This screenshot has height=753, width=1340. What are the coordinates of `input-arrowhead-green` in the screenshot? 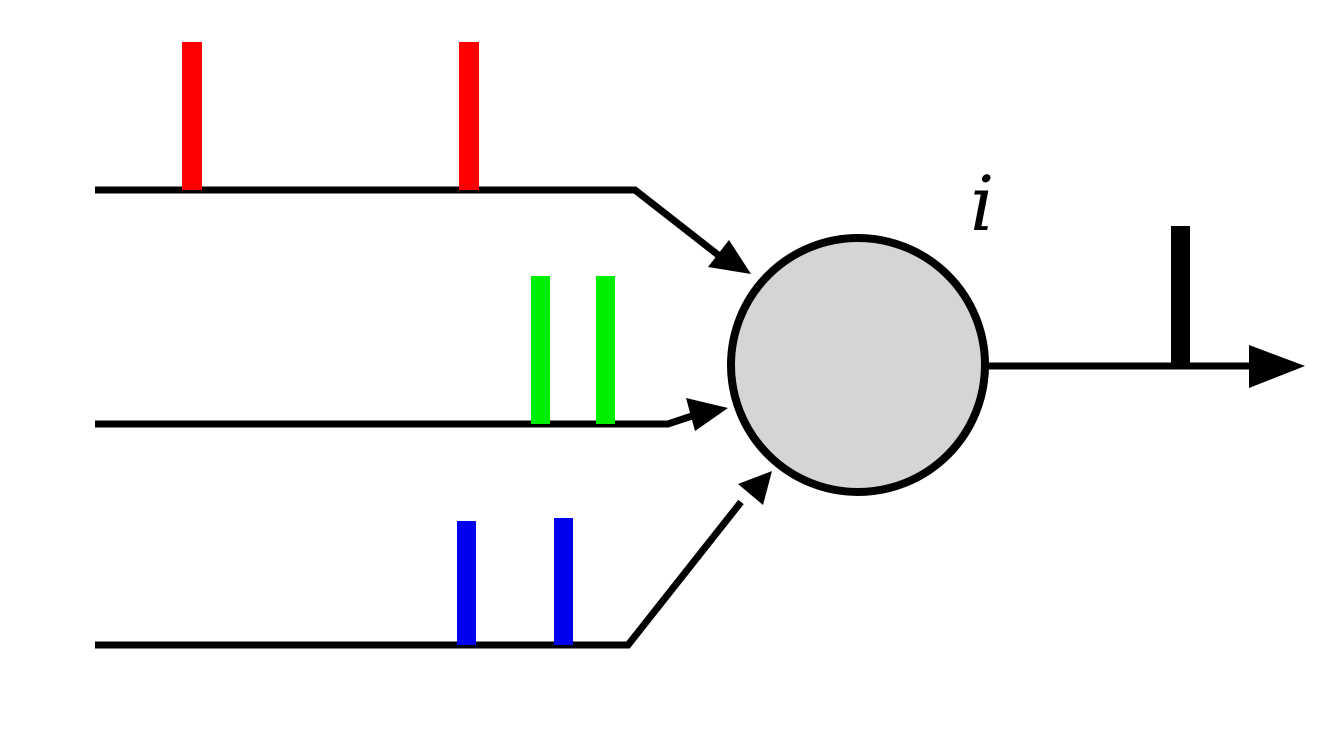 It's located at (707, 414).